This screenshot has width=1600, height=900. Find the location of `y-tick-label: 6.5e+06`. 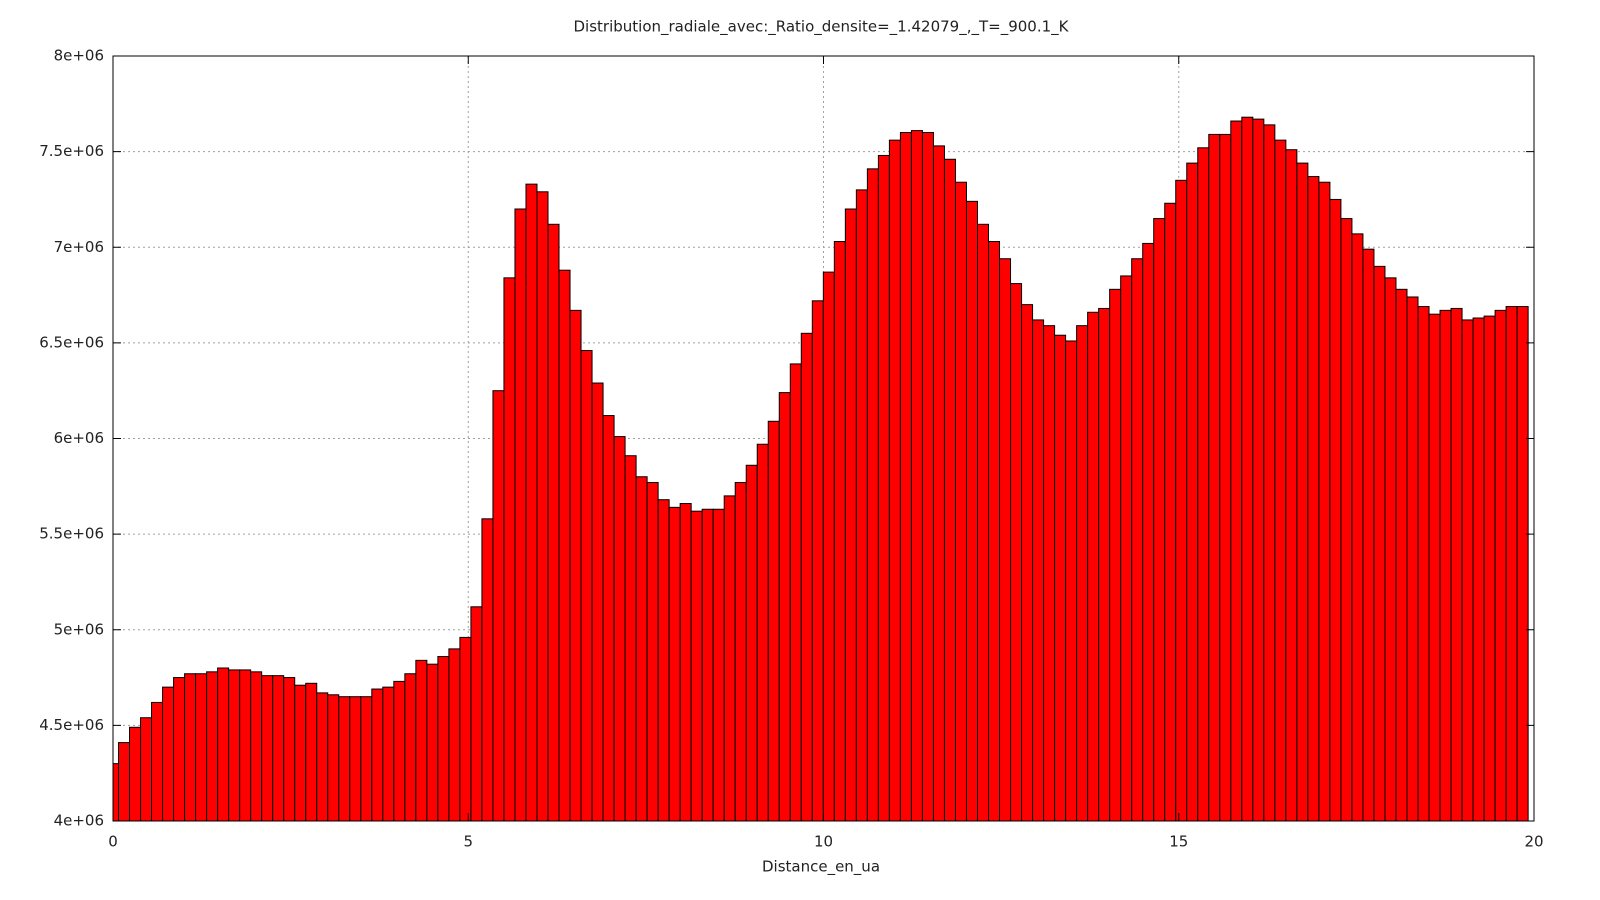

y-tick-label: 6.5e+06 is located at coordinates (71, 342).